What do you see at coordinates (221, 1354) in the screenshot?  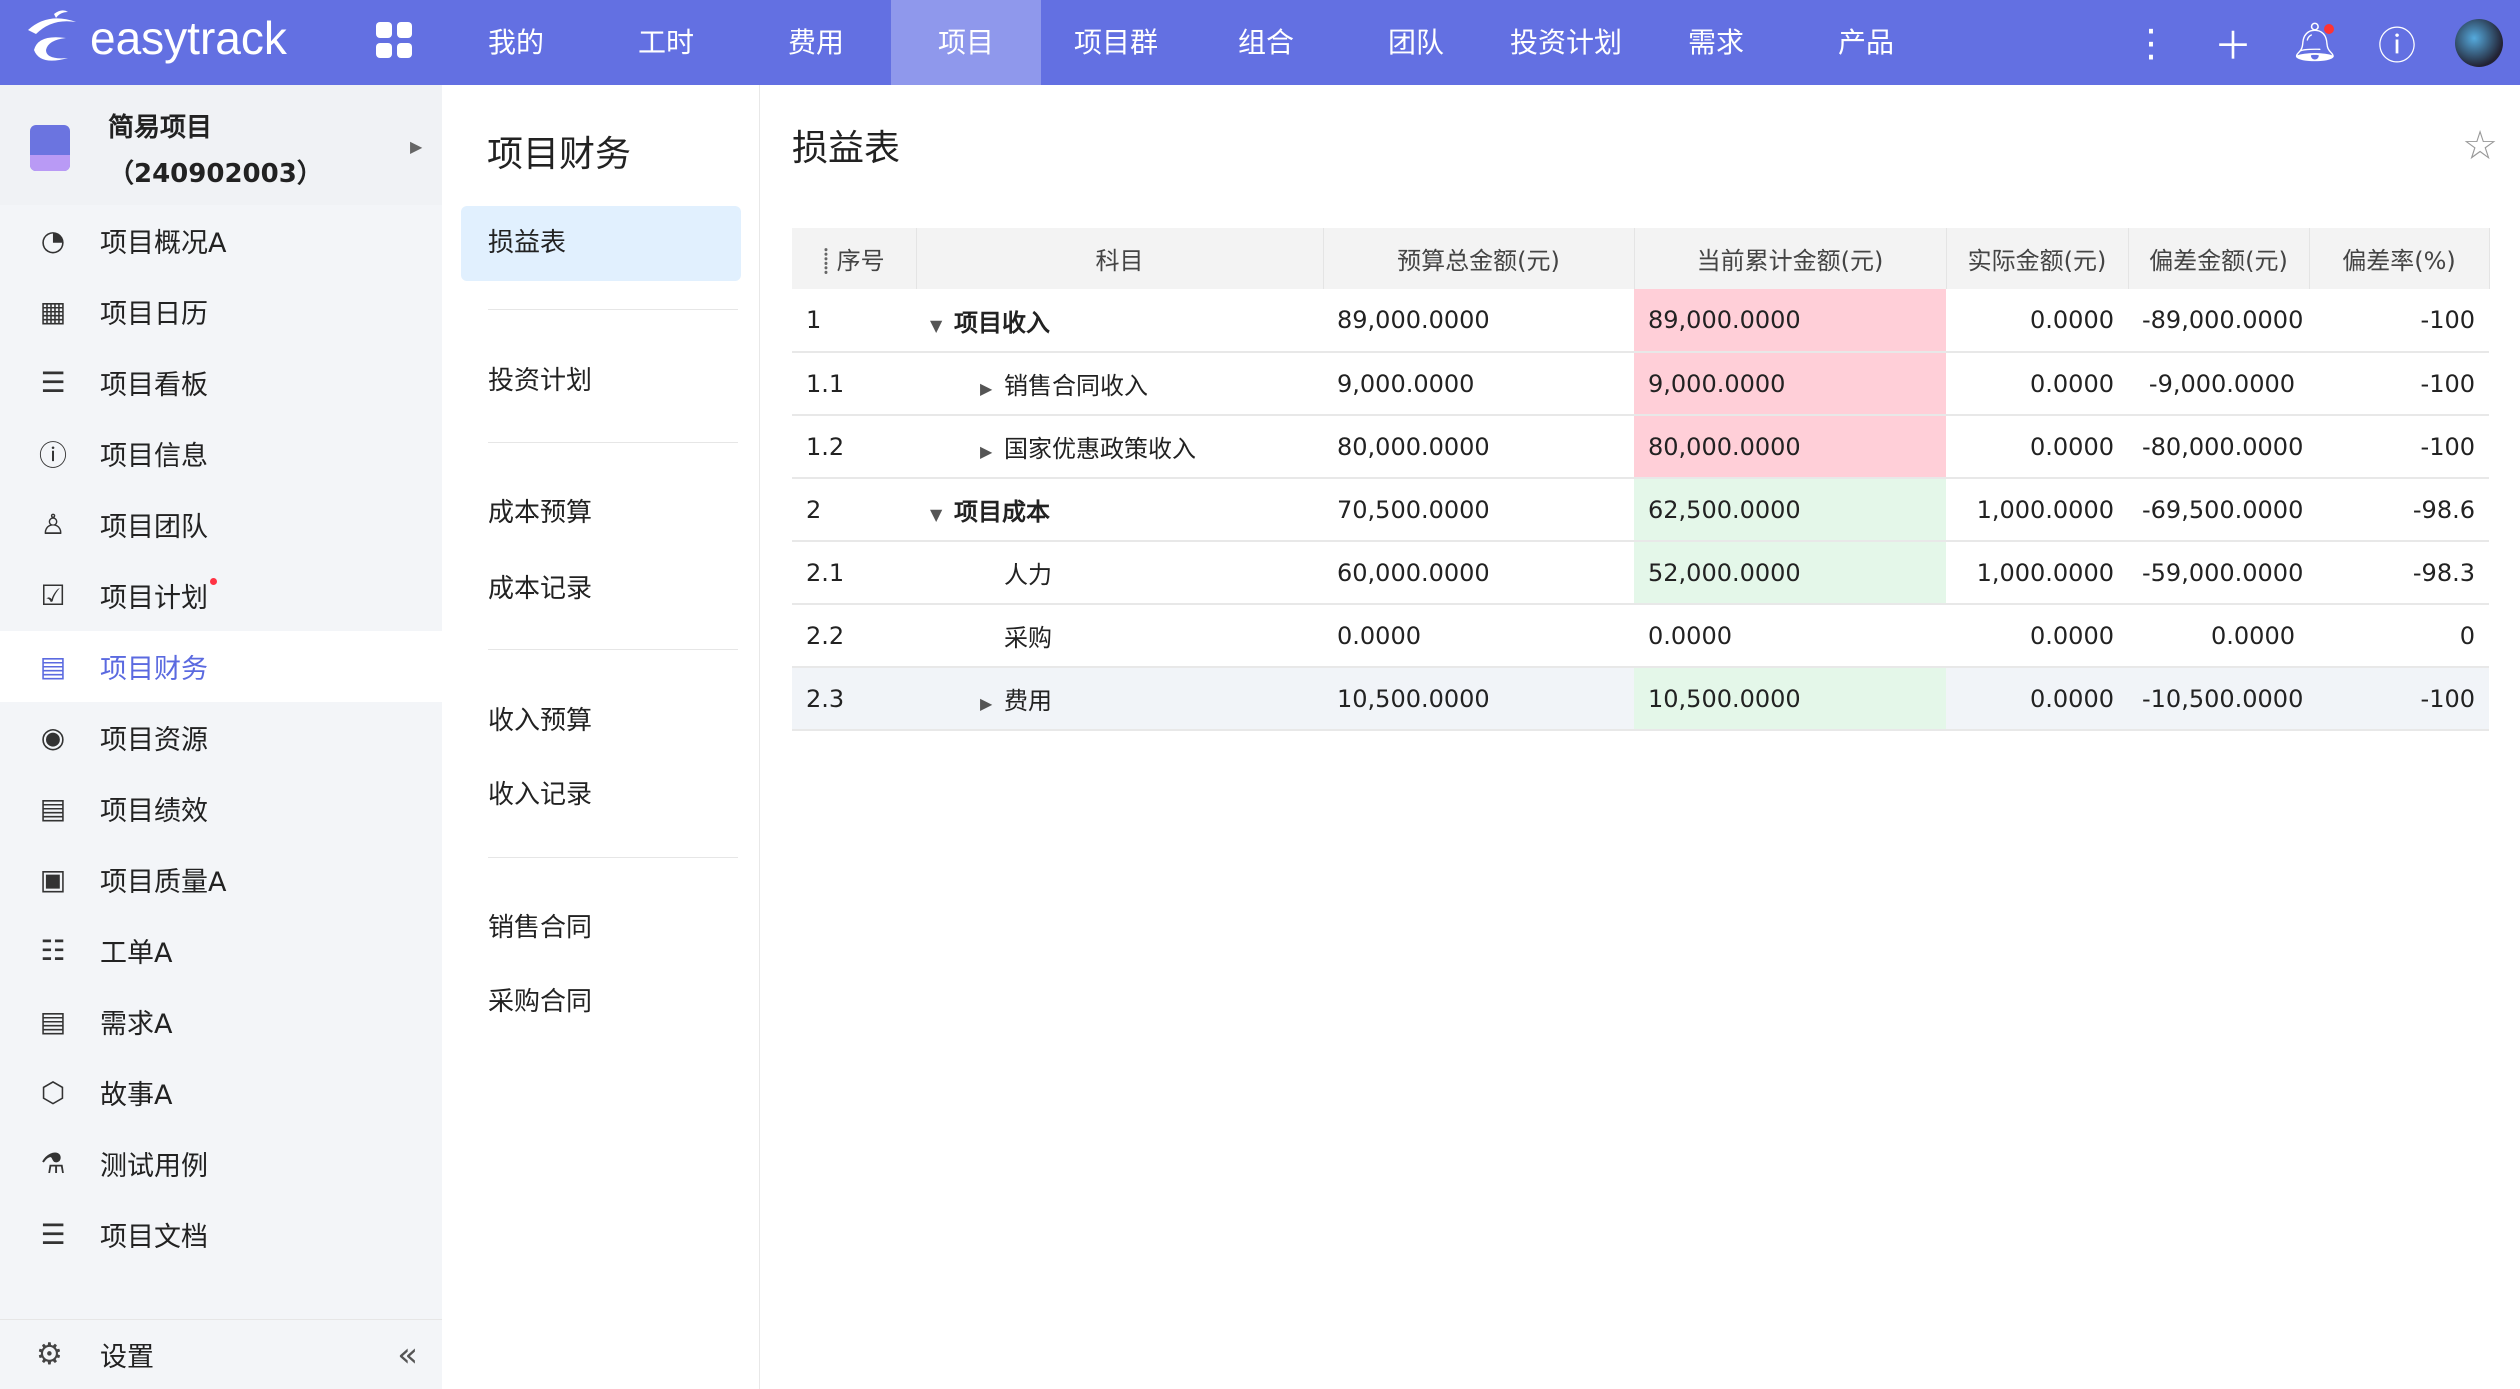 I see `settings-button: ⚙ 设置 «` at bounding box center [221, 1354].